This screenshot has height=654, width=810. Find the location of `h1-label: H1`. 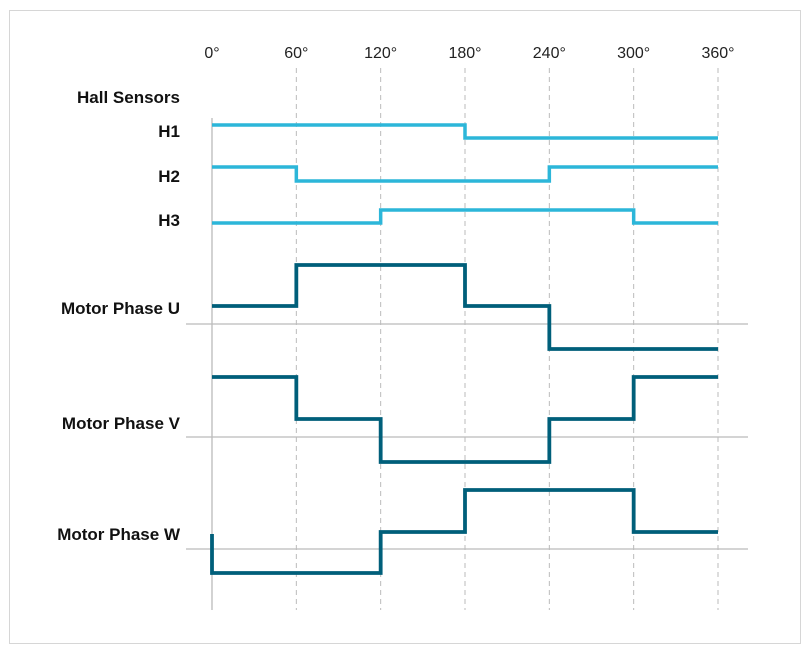

h1-label: H1 is located at coordinates (169, 131).